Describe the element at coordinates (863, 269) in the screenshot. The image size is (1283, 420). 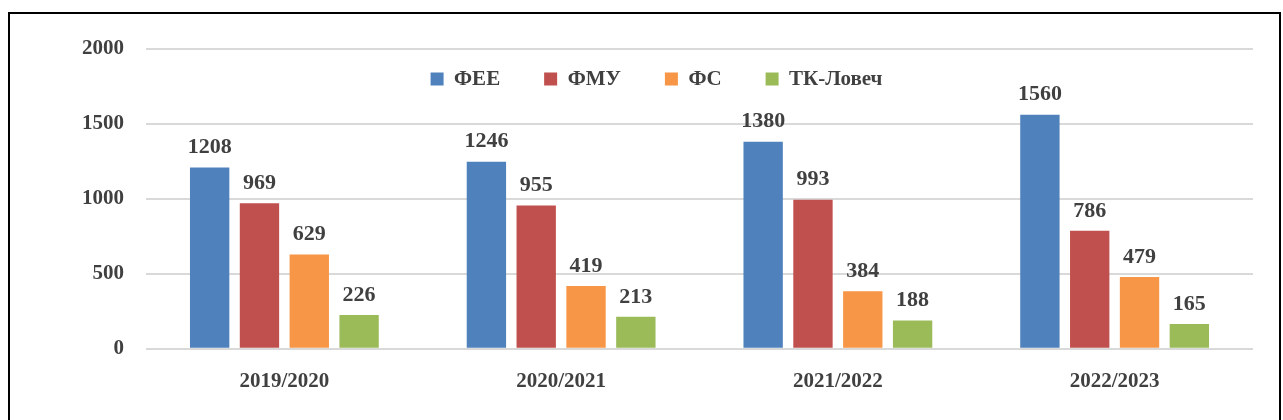
I see `data-label: 384` at that location.